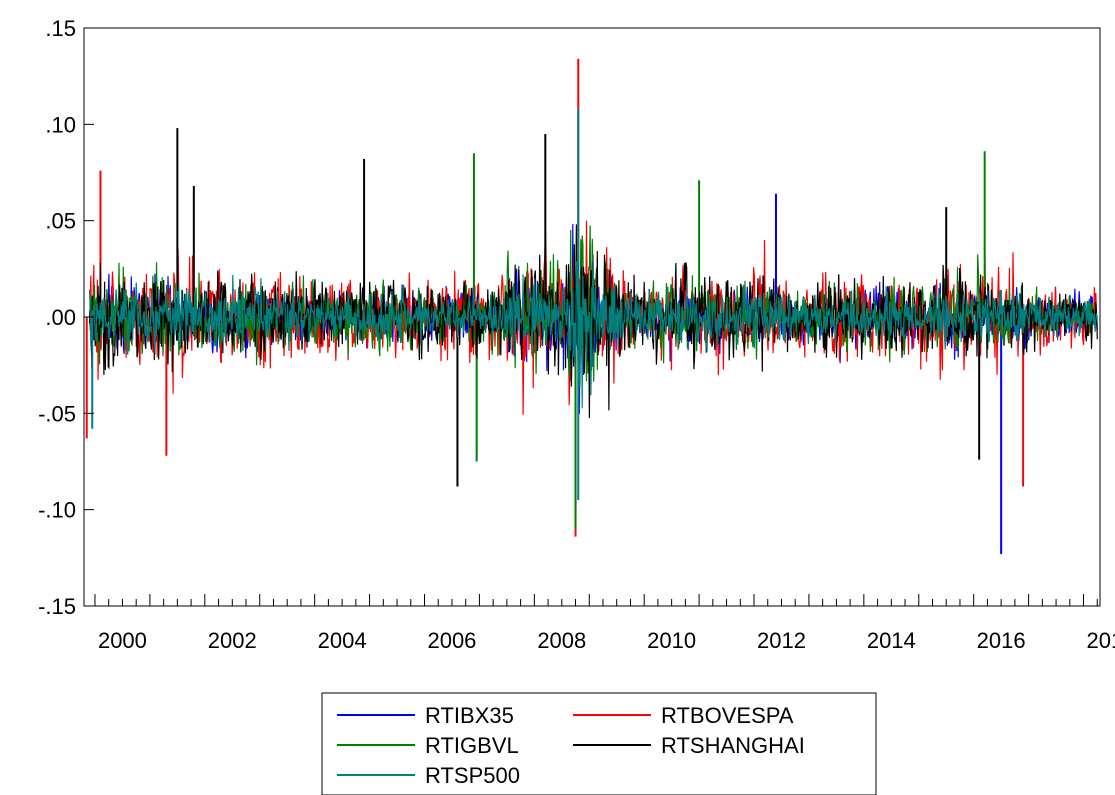  Describe the element at coordinates (342, 640) in the screenshot. I see `x-tick-label: 2004` at that location.